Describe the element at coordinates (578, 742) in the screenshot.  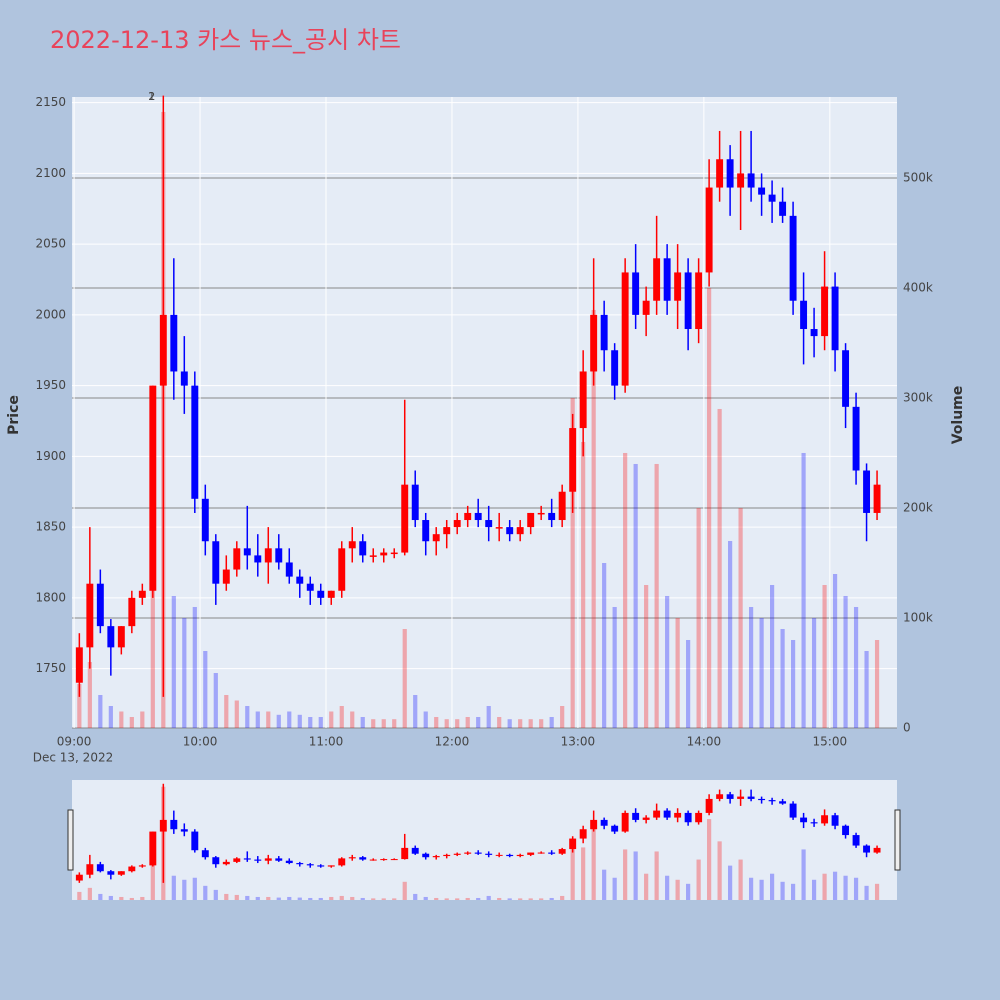
I see `x-tick-label: 13:00` at that location.